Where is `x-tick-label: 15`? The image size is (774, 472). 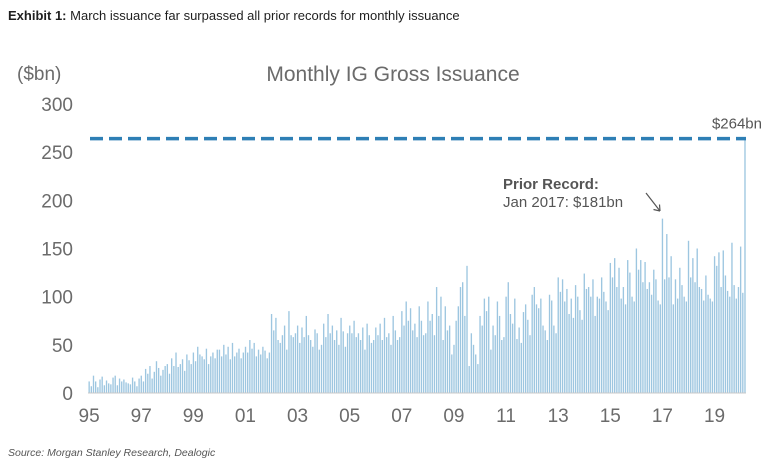 x-tick-label: 15 is located at coordinates (610, 416).